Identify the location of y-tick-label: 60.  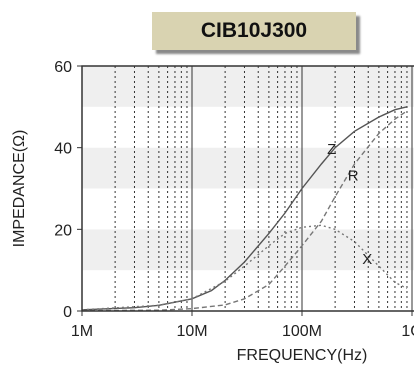
(63, 67).